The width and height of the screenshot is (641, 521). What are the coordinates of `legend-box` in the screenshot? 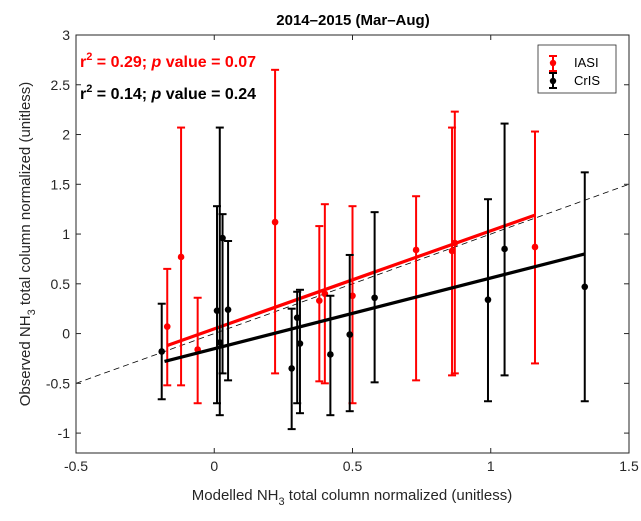 It's located at (577, 69).